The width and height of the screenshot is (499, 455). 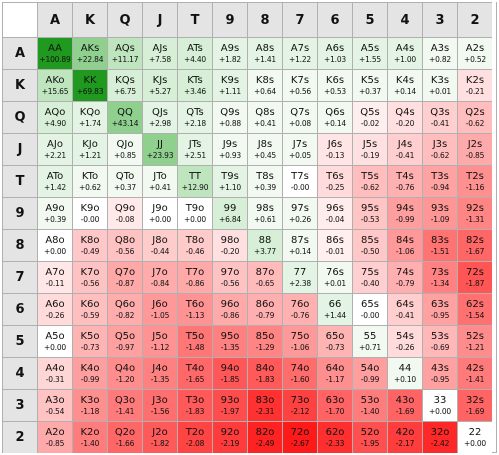 What do you see at coordinates (229, 245) in the screenshot?
I see `hand-cell-98o: 98o -0.20` at bounding box center [229, 245].